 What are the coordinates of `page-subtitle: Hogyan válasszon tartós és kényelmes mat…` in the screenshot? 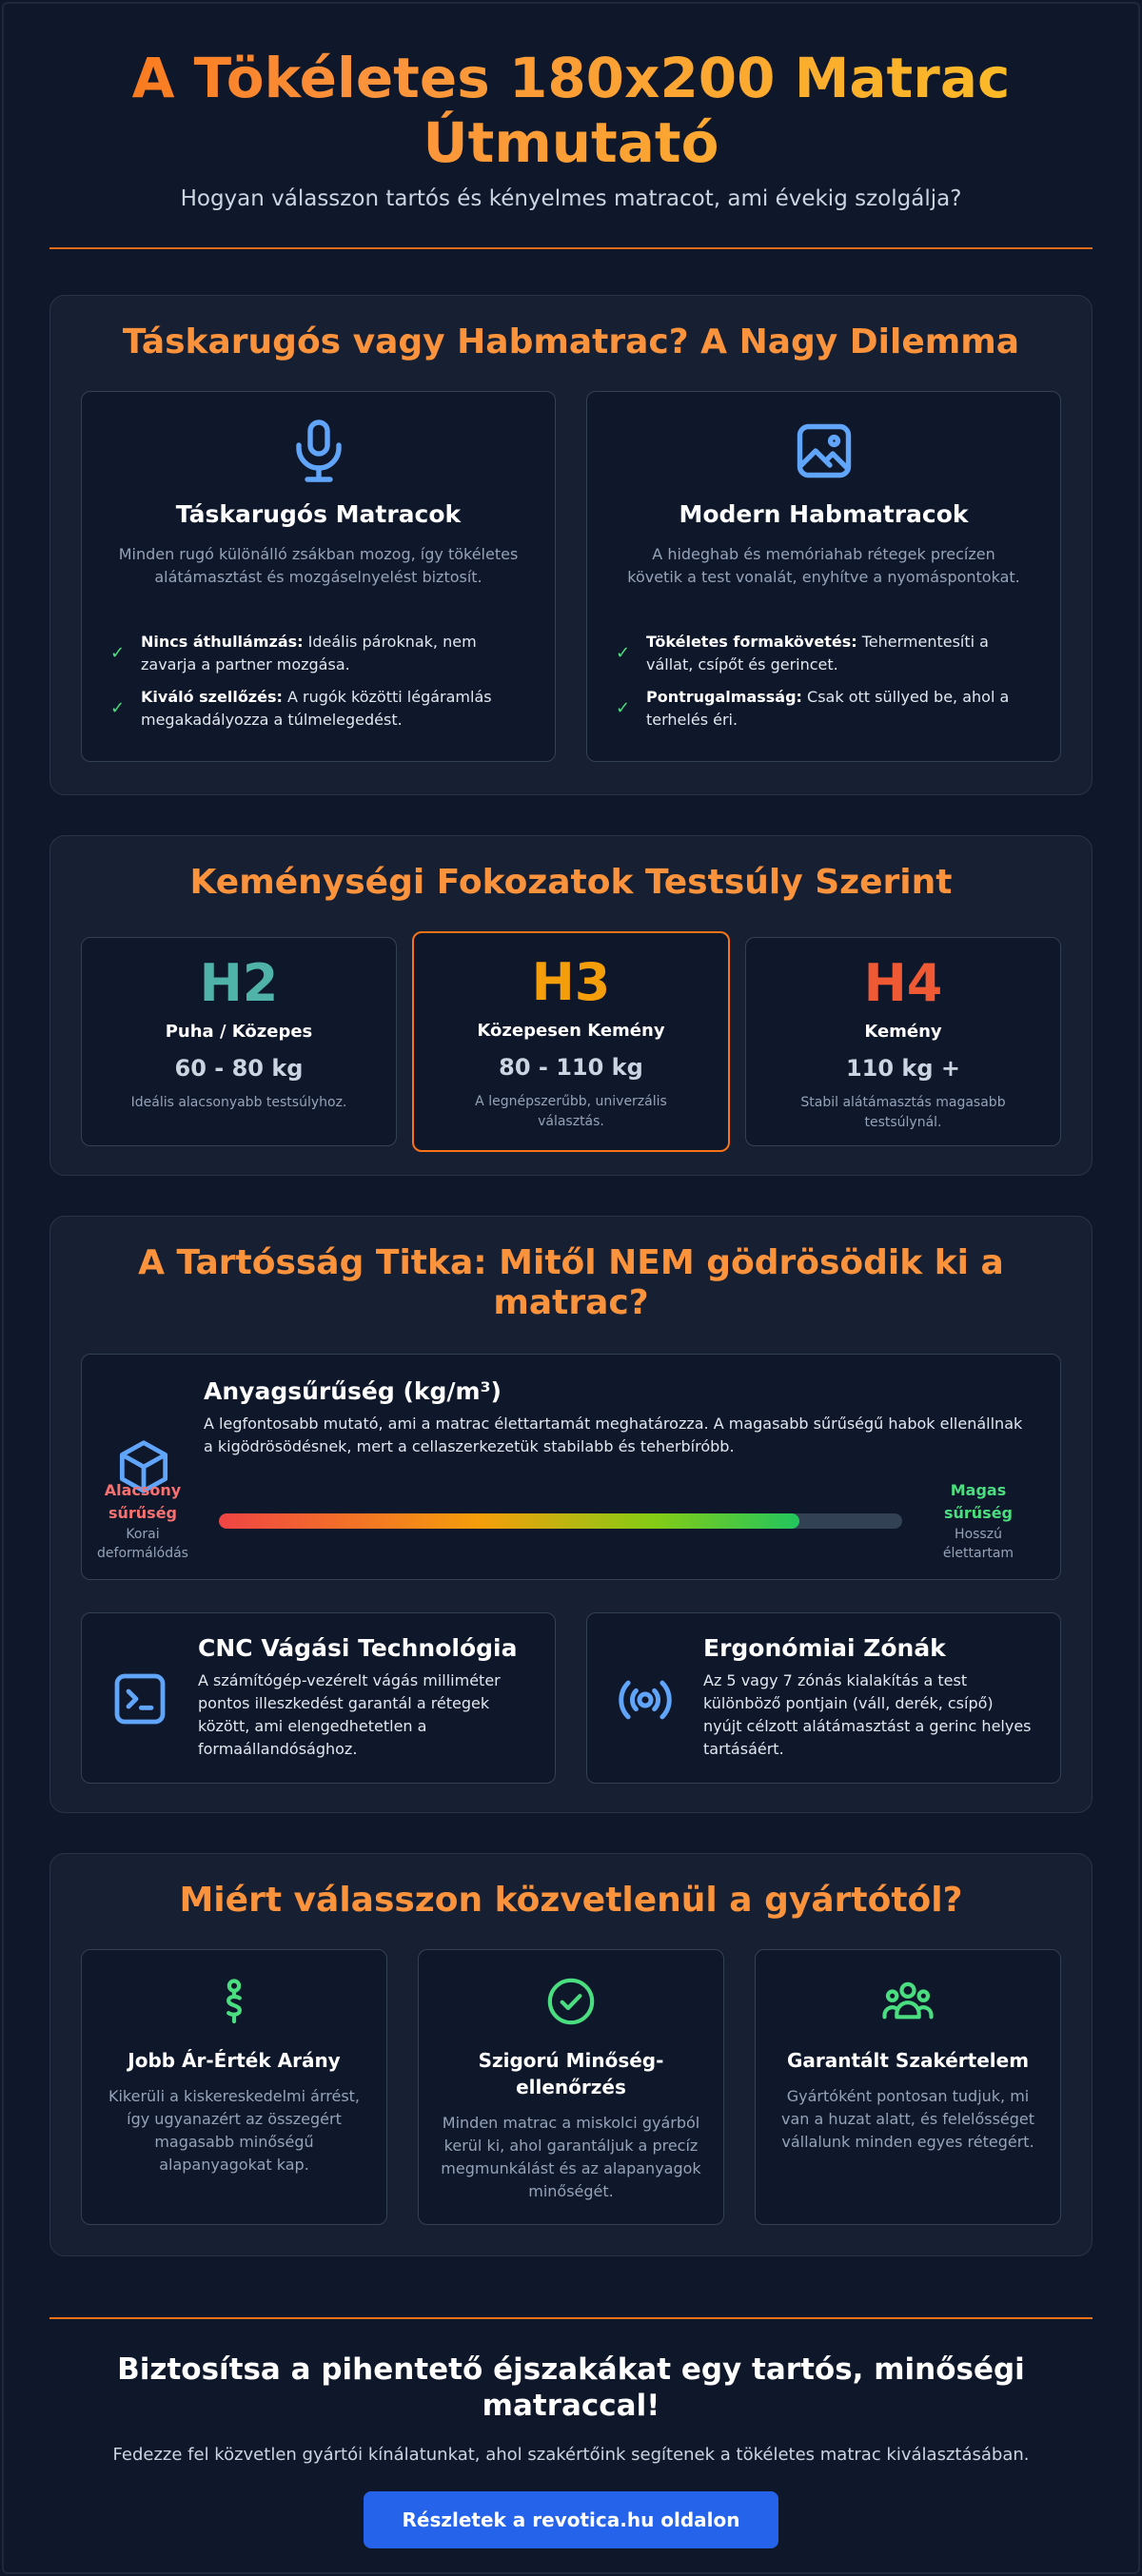 It's located at (571, 198).